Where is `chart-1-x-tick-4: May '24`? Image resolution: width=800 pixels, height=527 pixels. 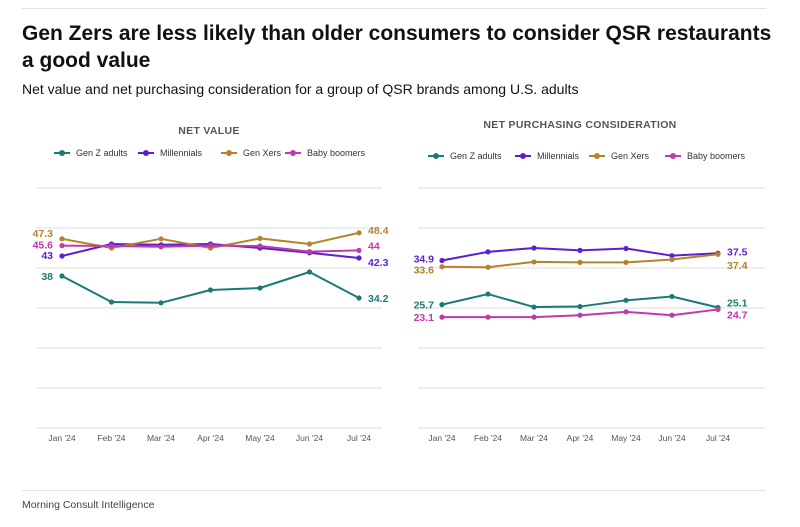
chart-1-x-tick-4: May '24 is located at coordinates (626, 438).